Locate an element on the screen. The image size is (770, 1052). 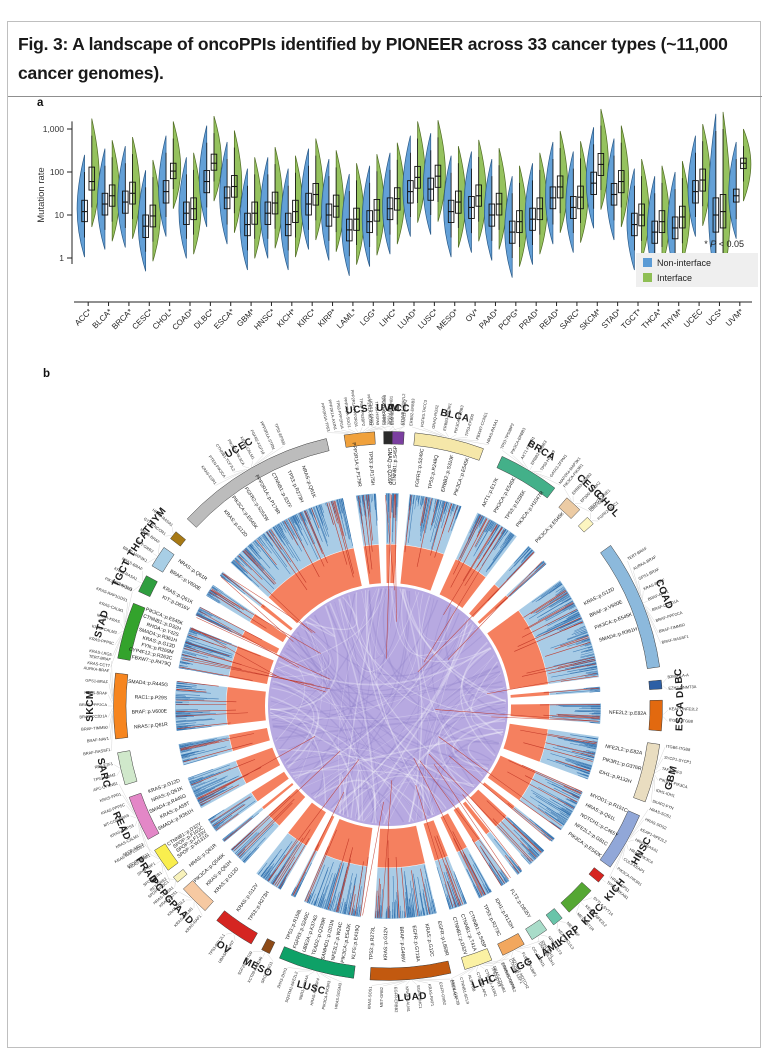
sector-arc-ACC is located at coordinates (397, 438).